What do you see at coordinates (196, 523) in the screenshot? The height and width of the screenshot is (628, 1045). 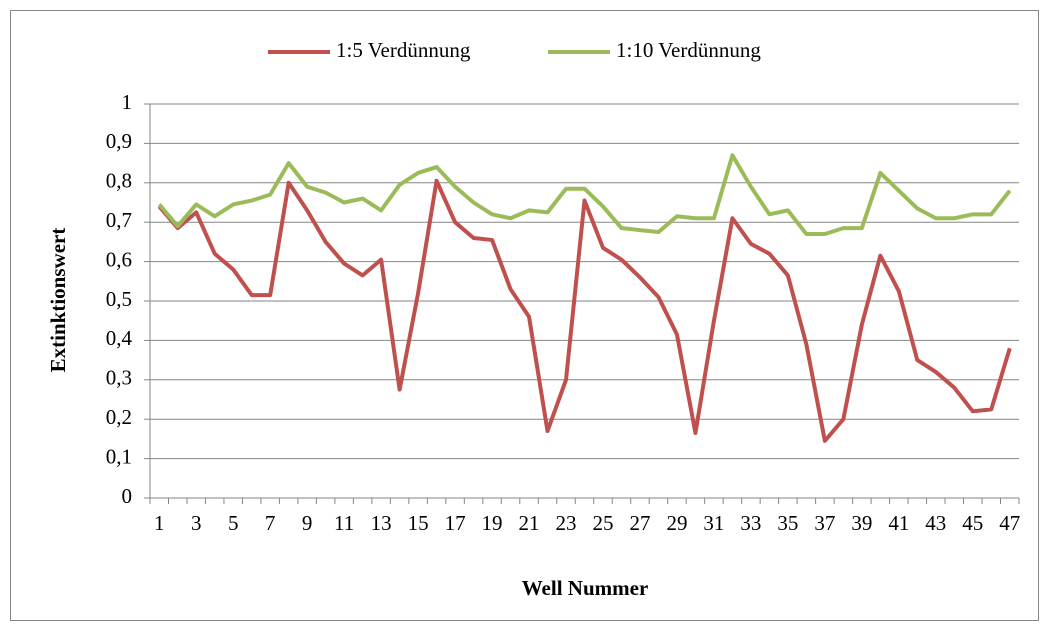 I see `x-tick-label: 3` at bounding box center [196, 523].